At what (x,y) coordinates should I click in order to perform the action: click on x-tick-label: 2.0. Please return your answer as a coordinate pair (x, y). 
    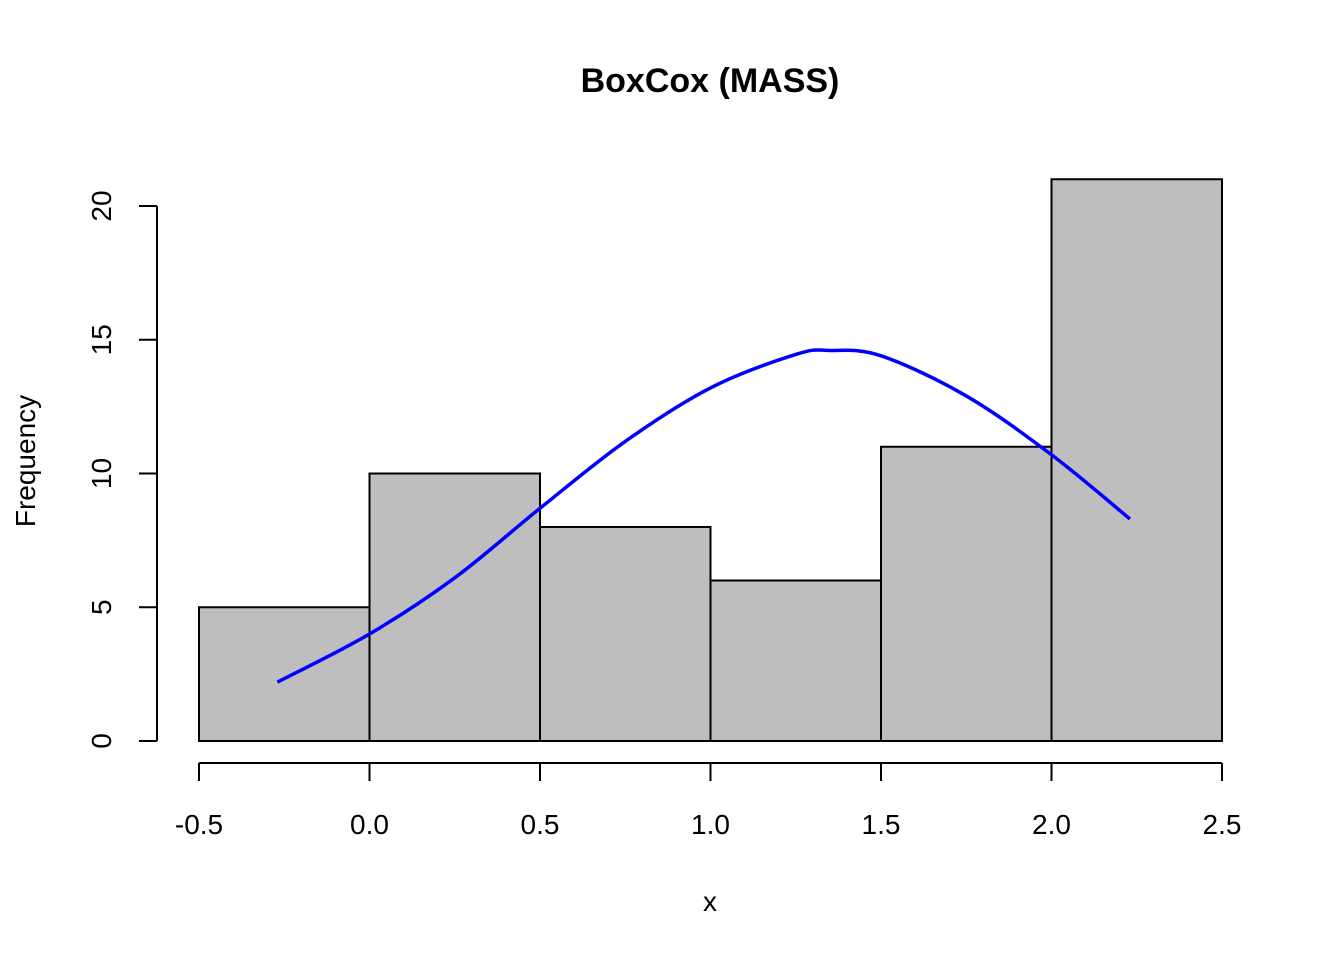
    Looking at the image, I should click on (1051, 824).